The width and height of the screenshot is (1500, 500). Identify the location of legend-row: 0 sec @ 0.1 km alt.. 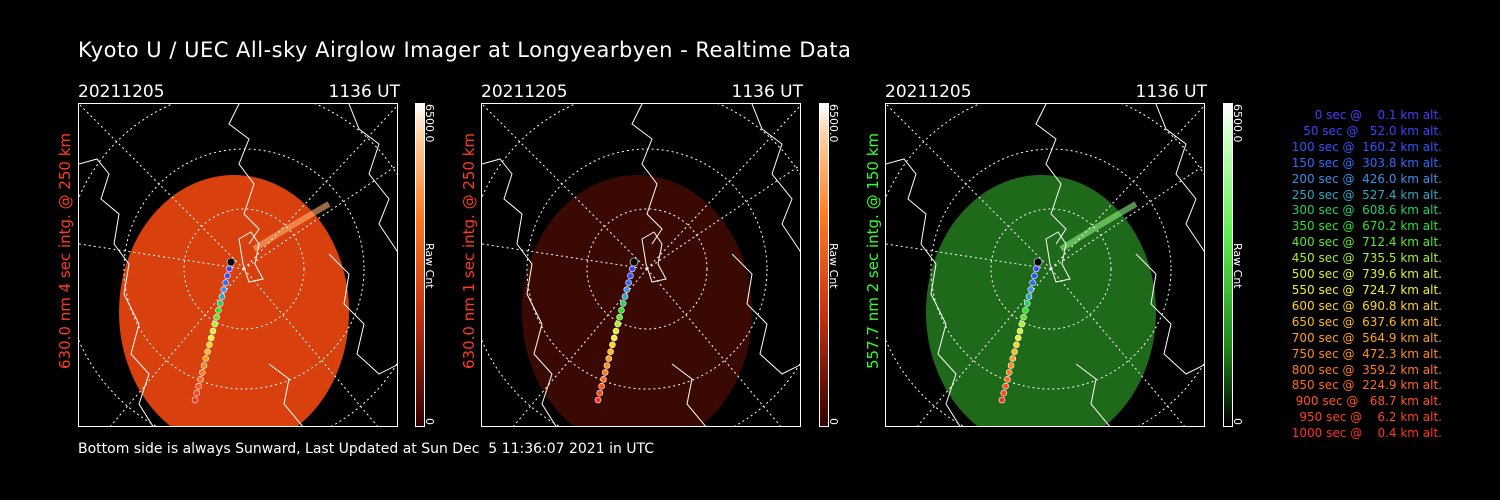
(1378, 115).